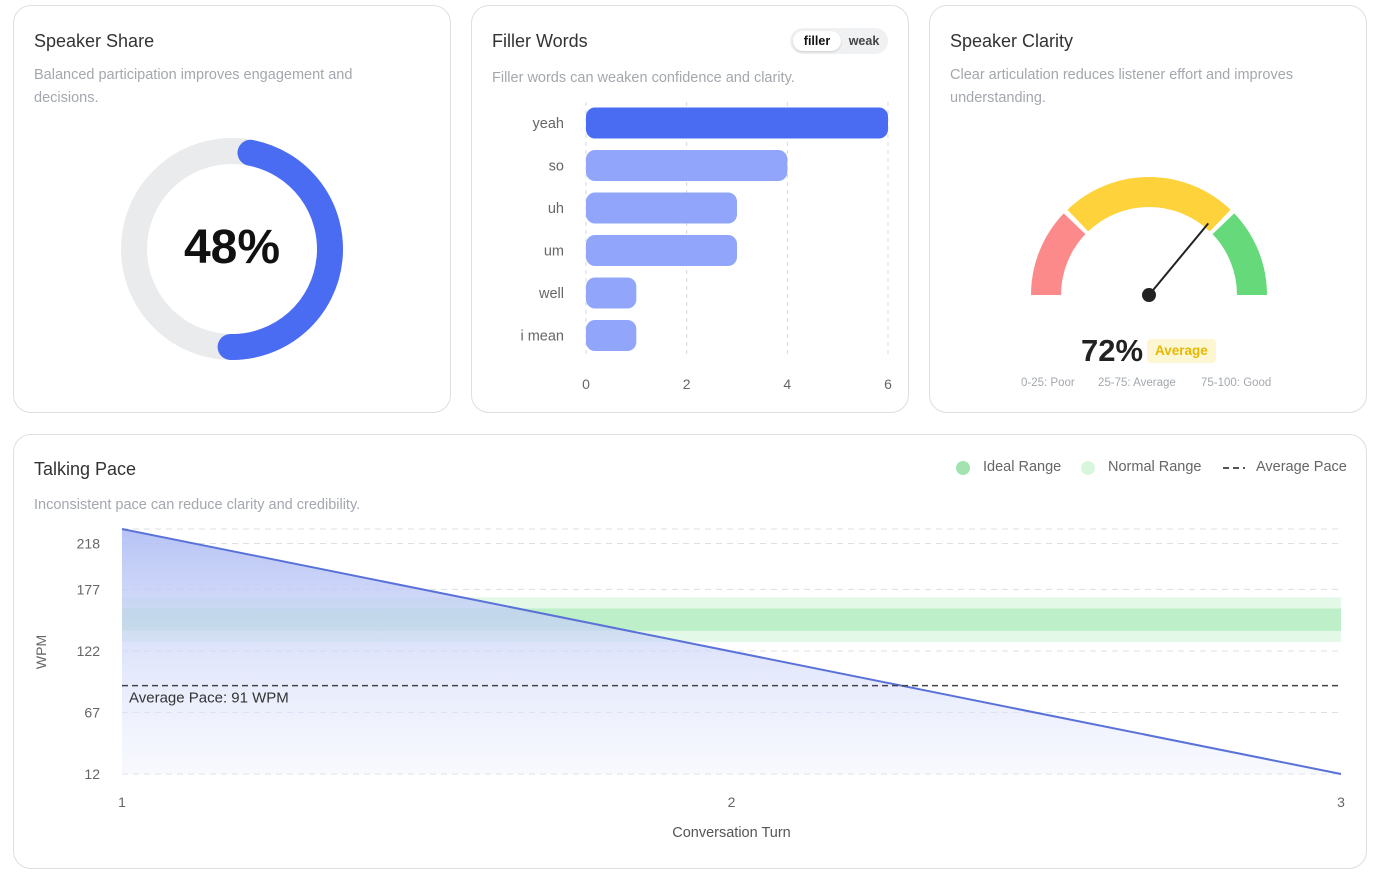  Describe the element at coordinates (1058, 254) in the screenshot. I see `gauge-poor-segment` at that location.